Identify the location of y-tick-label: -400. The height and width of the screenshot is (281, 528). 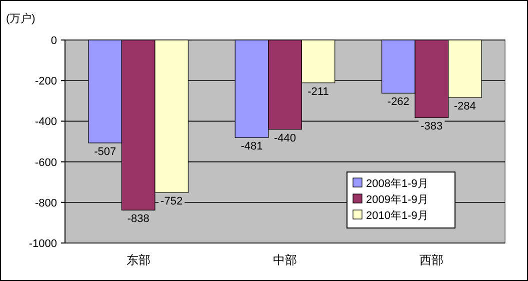
(45, 122).